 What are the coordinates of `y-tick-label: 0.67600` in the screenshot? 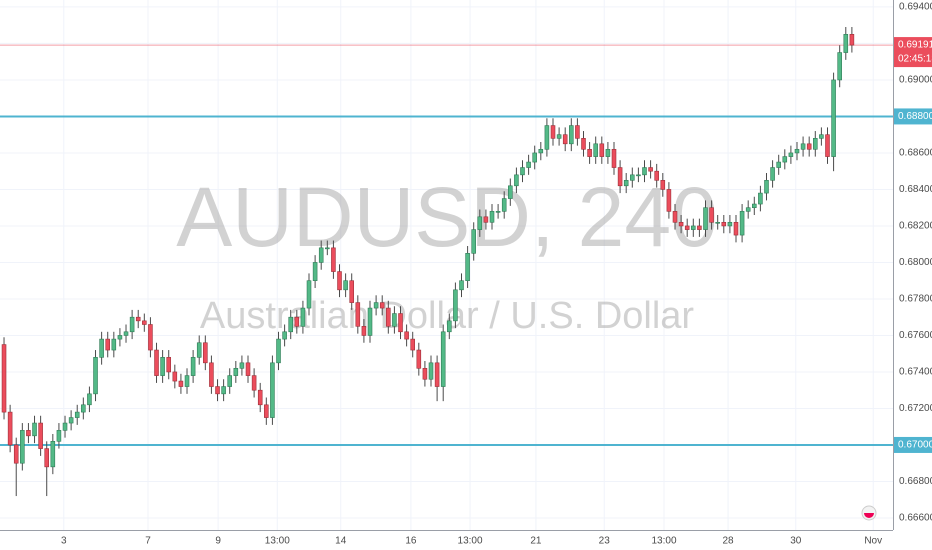 It's located at (915, 335).